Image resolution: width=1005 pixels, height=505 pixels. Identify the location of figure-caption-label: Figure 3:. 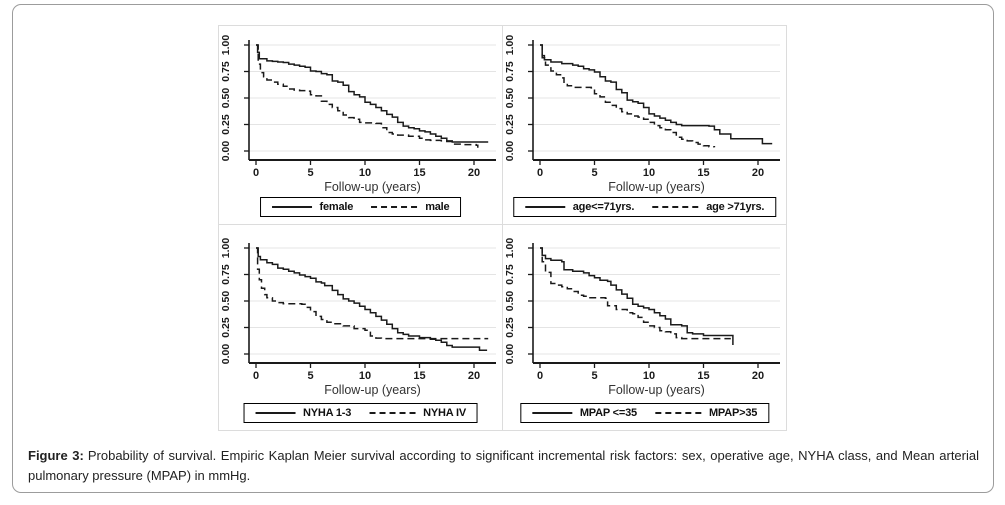
(56, 455).